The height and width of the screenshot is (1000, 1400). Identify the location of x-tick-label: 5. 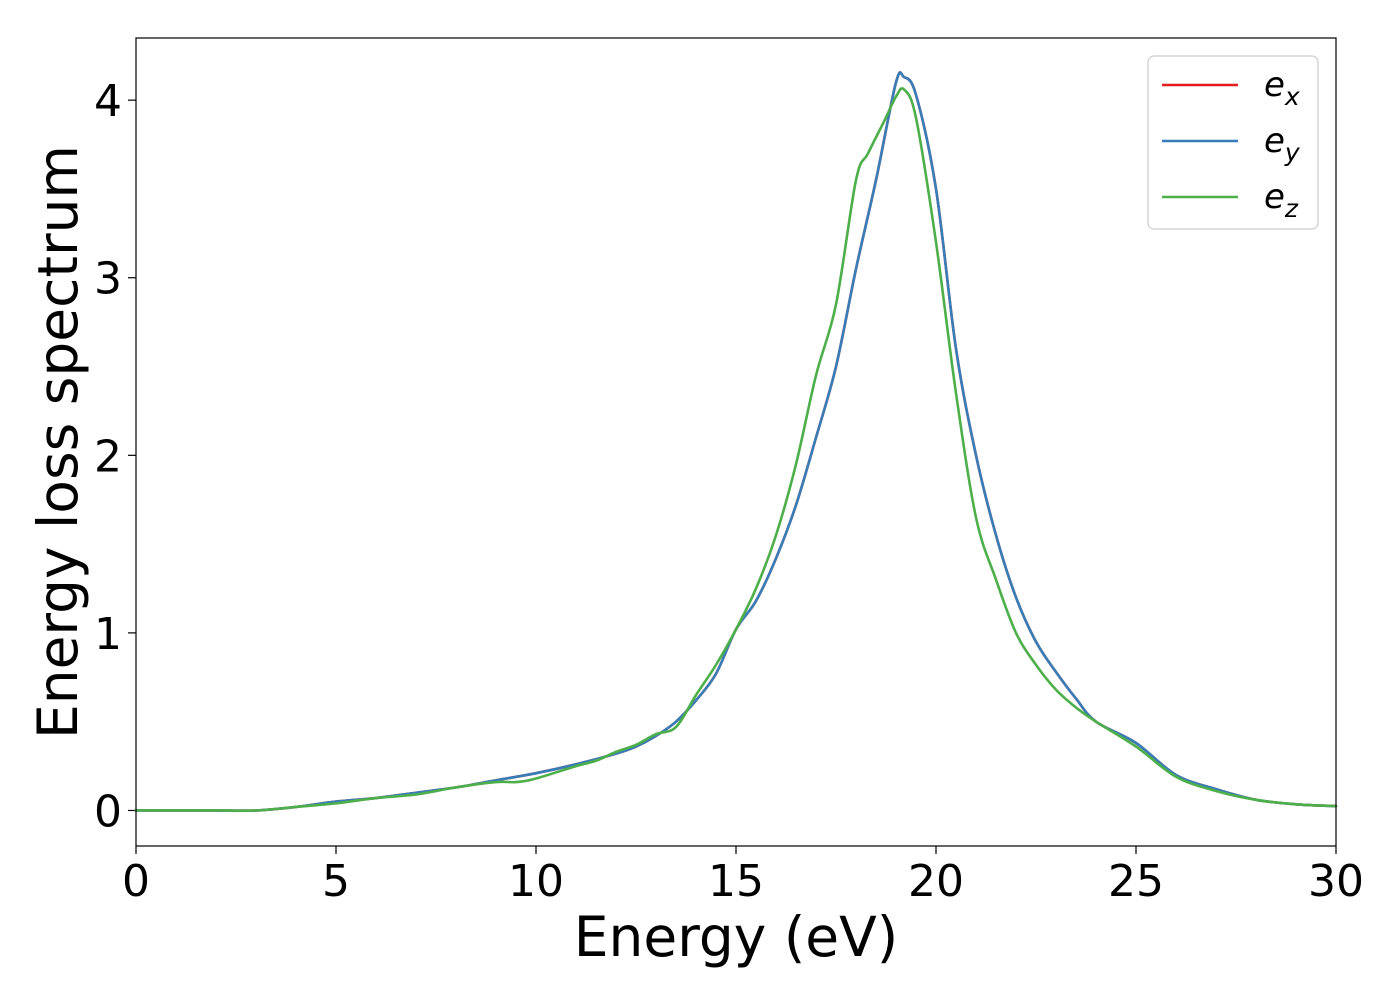
(336, 881).